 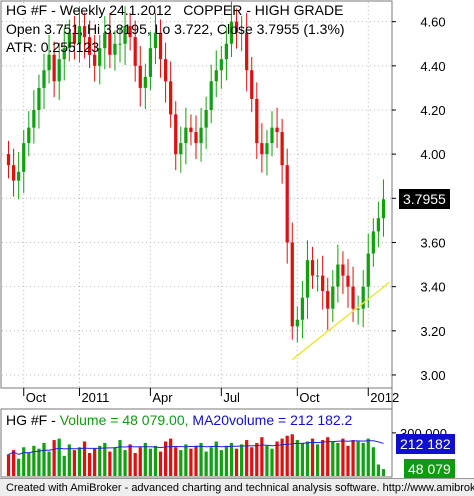 What do you see at coordinates (95, 397) in the screenshot?
I see `x-tick-label: 2011` at bounding box center [95, 397].